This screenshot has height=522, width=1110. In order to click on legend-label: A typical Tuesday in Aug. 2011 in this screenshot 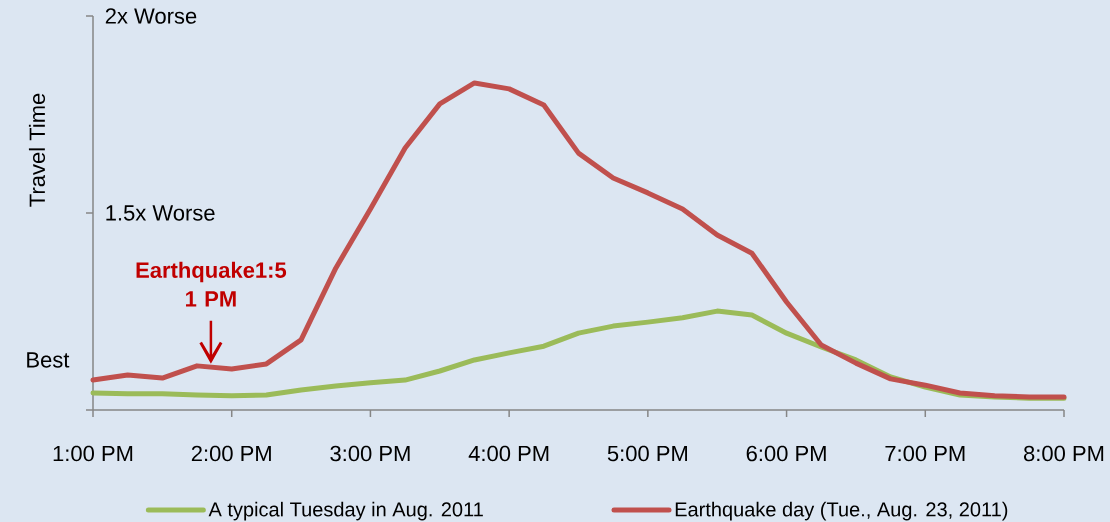, I will do `click(345, 511)`.